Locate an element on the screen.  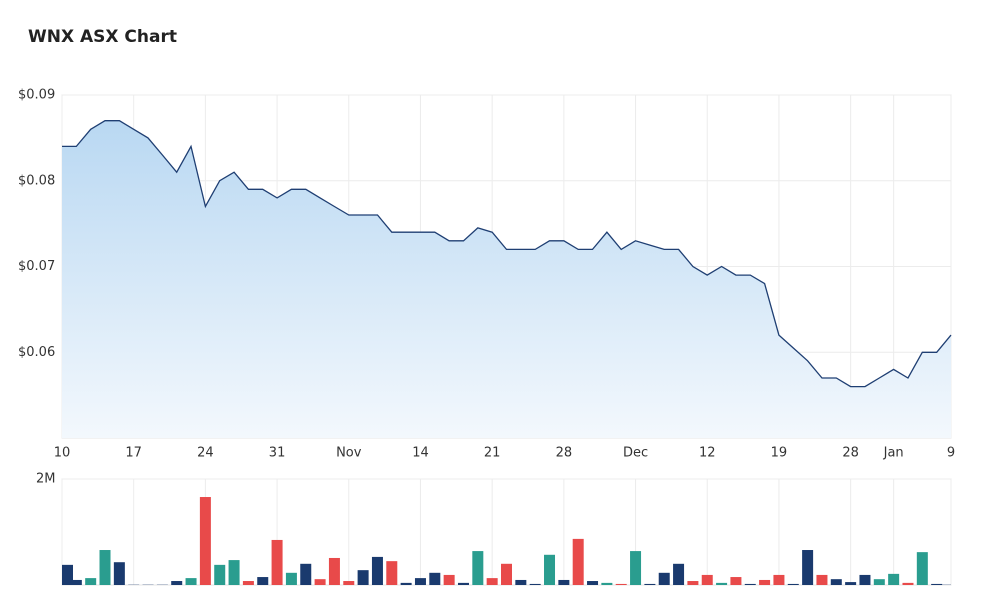
chart-title: WNX ASX Chart is located at coordinates (102, 37).